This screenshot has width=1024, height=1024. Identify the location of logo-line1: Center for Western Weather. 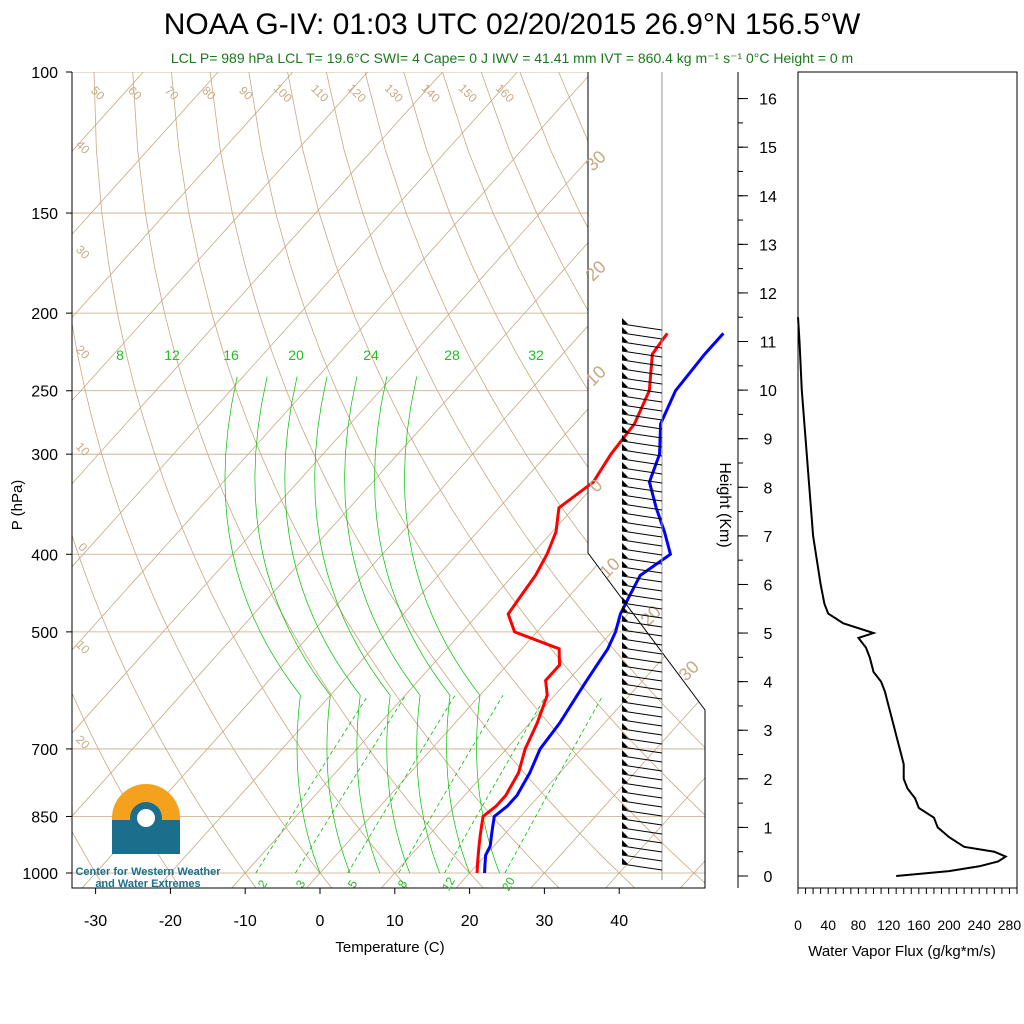
(148, 872).